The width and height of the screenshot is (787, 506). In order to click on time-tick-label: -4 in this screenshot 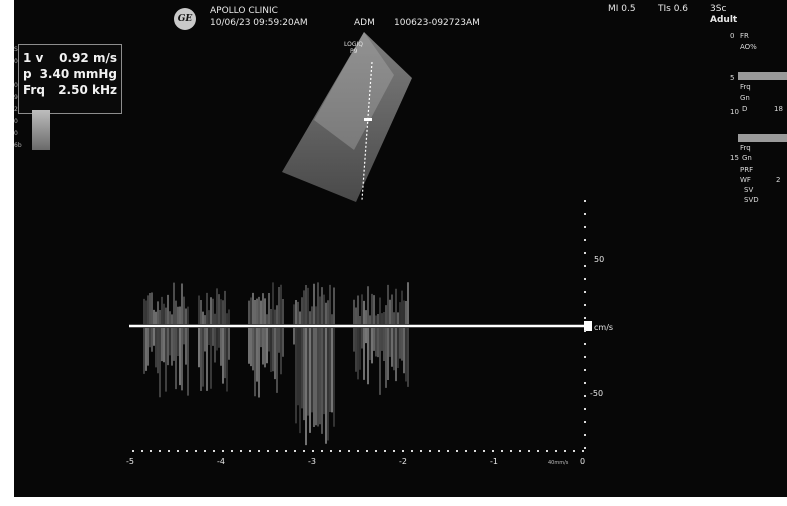, I will do `click(221, 461)`.